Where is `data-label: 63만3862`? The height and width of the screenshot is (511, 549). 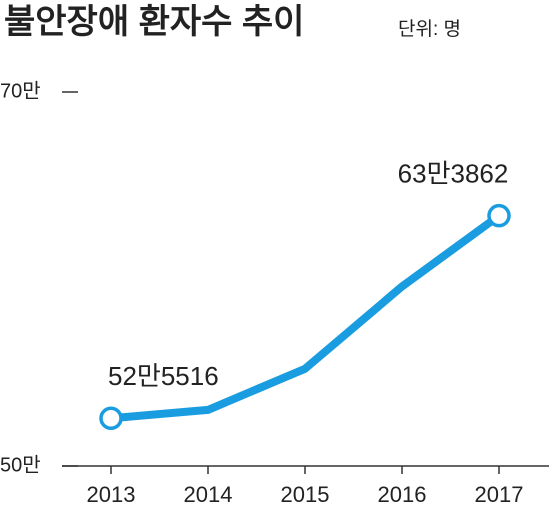
data-label: 63만3862 is located at coordinates (453, 174).